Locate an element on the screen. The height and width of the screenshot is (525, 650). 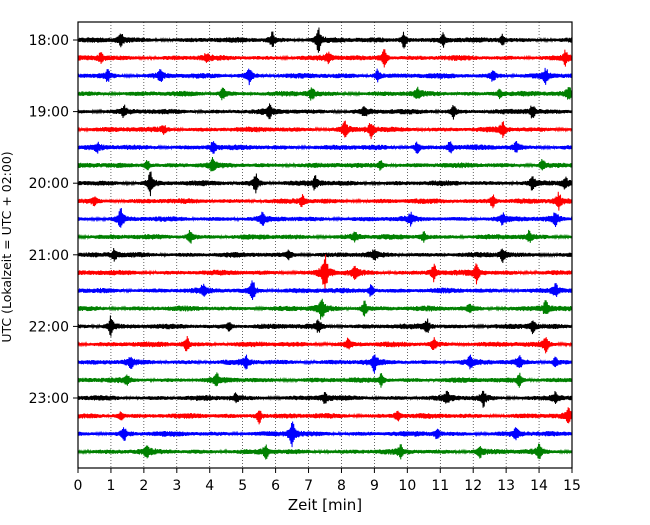
x-tick-label: 5 is located at coordinates (242, 486).